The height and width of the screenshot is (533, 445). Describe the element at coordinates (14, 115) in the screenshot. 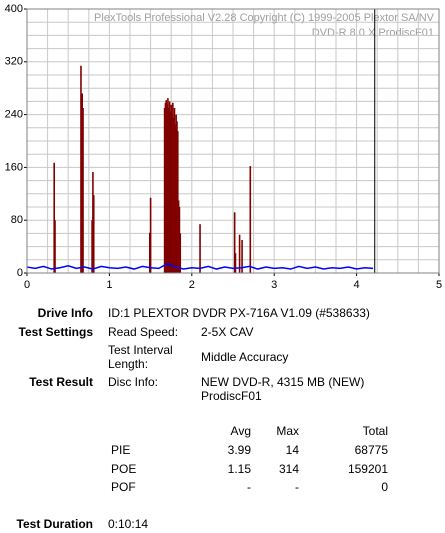

I see `y-tick-label: 240` at that location.